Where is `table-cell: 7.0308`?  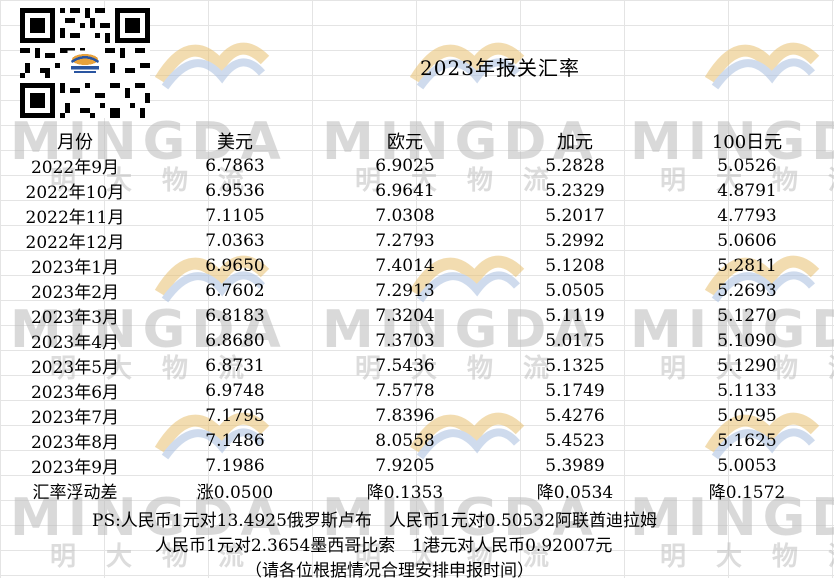
table-cell: 7.0308 is located at coordinates (405, 215).